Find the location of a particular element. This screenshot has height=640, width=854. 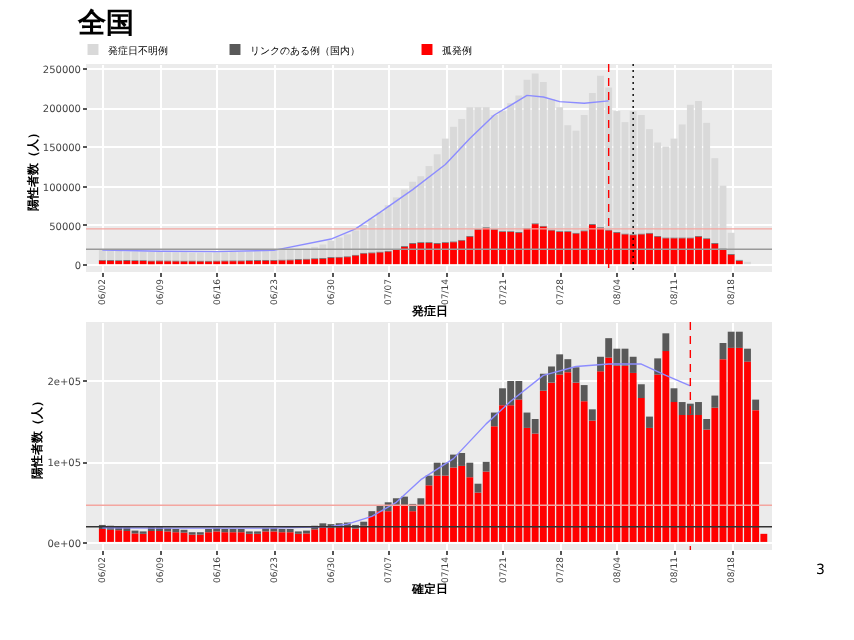

chart-title: 全国 is located at coordinates (104, 24).